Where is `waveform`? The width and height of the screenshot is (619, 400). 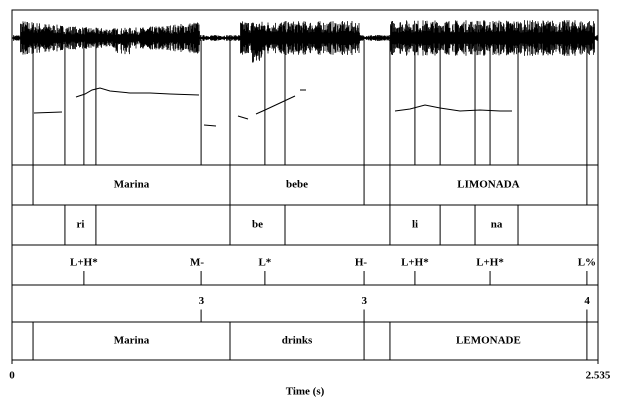
waveform is located at coordinates (305, 41).